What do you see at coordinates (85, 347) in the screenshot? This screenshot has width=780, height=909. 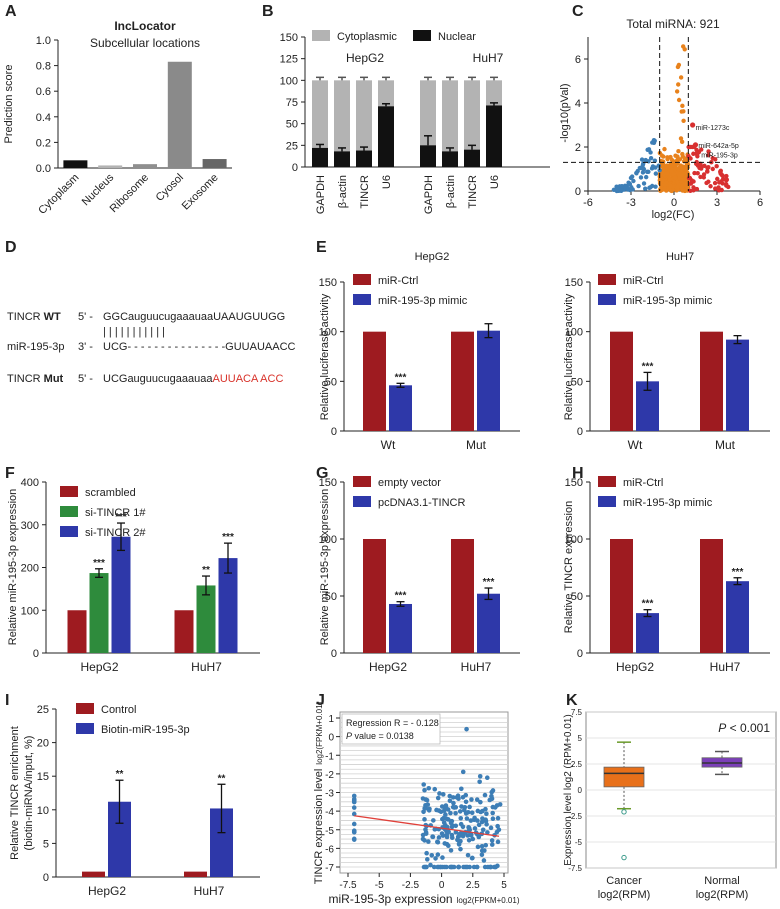 I see `mir-3prime: 3' -` at bounding box center [85, 347].